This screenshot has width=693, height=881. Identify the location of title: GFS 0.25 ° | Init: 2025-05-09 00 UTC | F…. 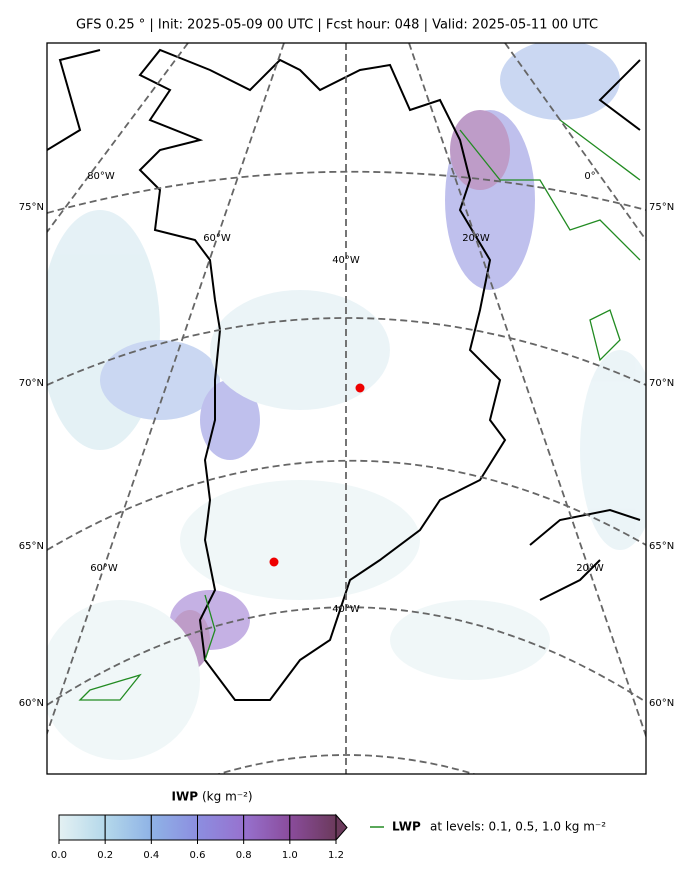
(337, 25).